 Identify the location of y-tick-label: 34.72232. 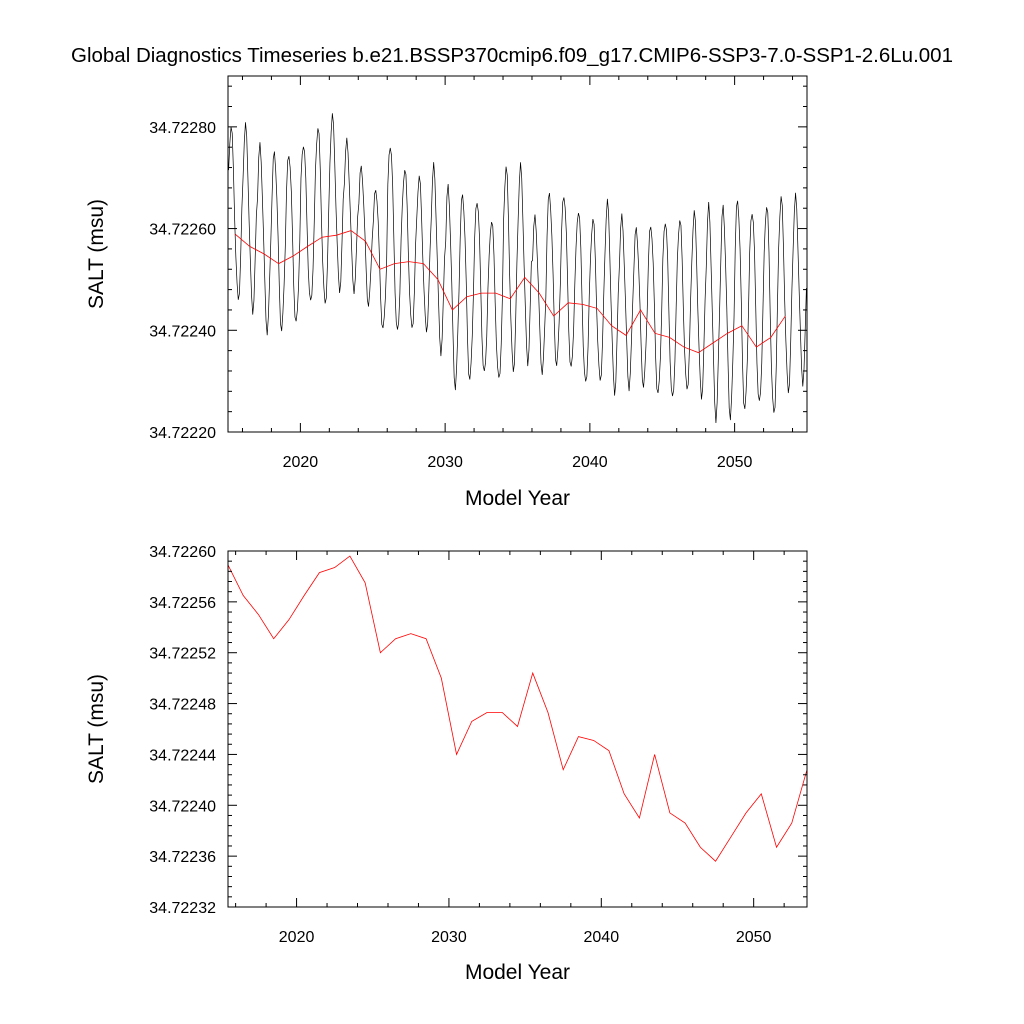
(182, 908).